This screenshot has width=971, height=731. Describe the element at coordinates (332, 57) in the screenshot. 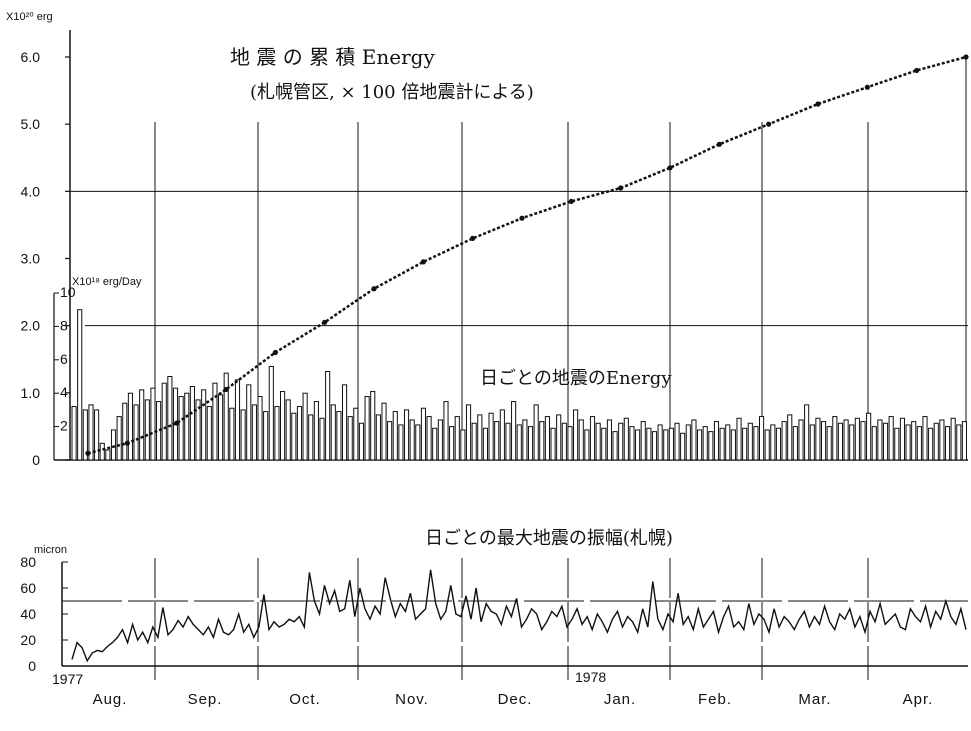

I see `top-chart-title: 地 震 の 累 積 Energy` at that location.